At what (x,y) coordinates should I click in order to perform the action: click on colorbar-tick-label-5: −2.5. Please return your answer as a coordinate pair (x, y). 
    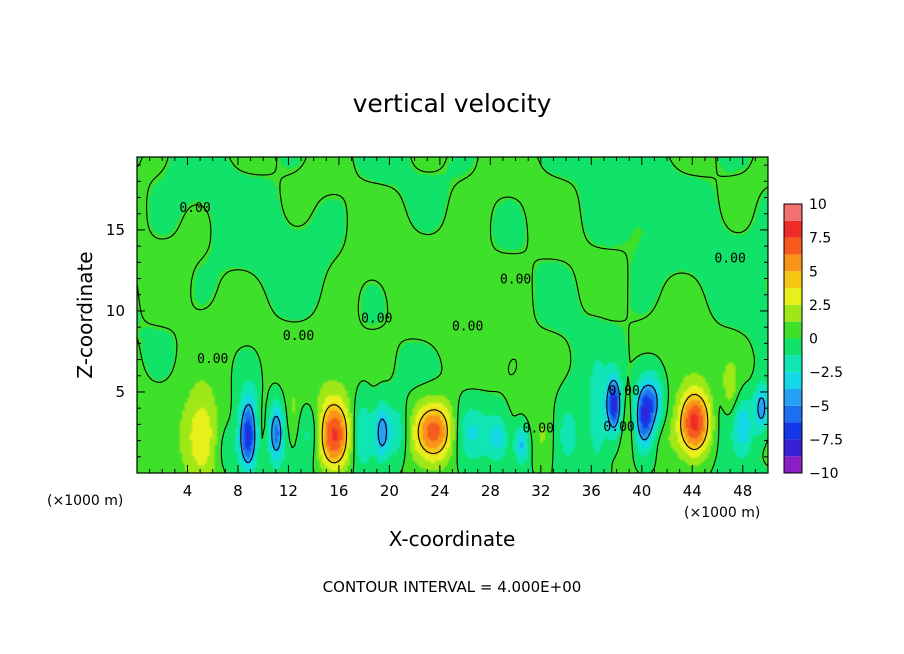
    Looking at the image, I should click on (826, 373).